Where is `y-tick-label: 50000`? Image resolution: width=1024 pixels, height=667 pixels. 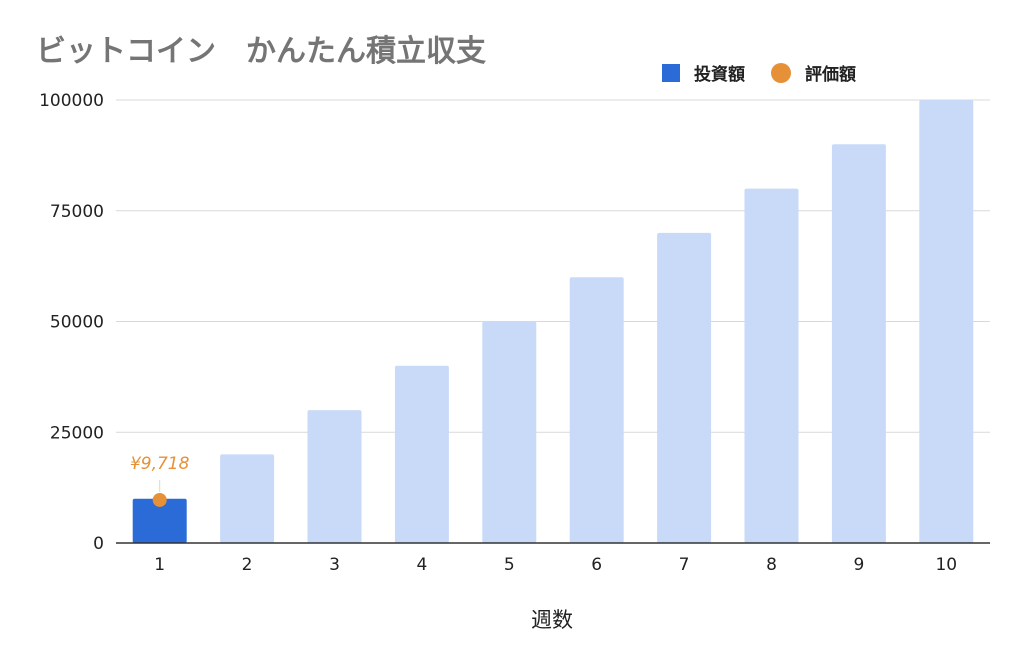 y-tick-label: 50000 is located at coordinates (77, 323).